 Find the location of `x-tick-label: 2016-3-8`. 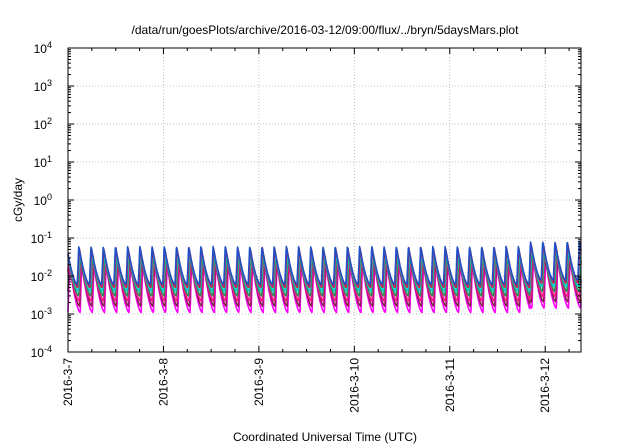

x-tick-label: 2016-3-8 is located at coordinates (163, 382).